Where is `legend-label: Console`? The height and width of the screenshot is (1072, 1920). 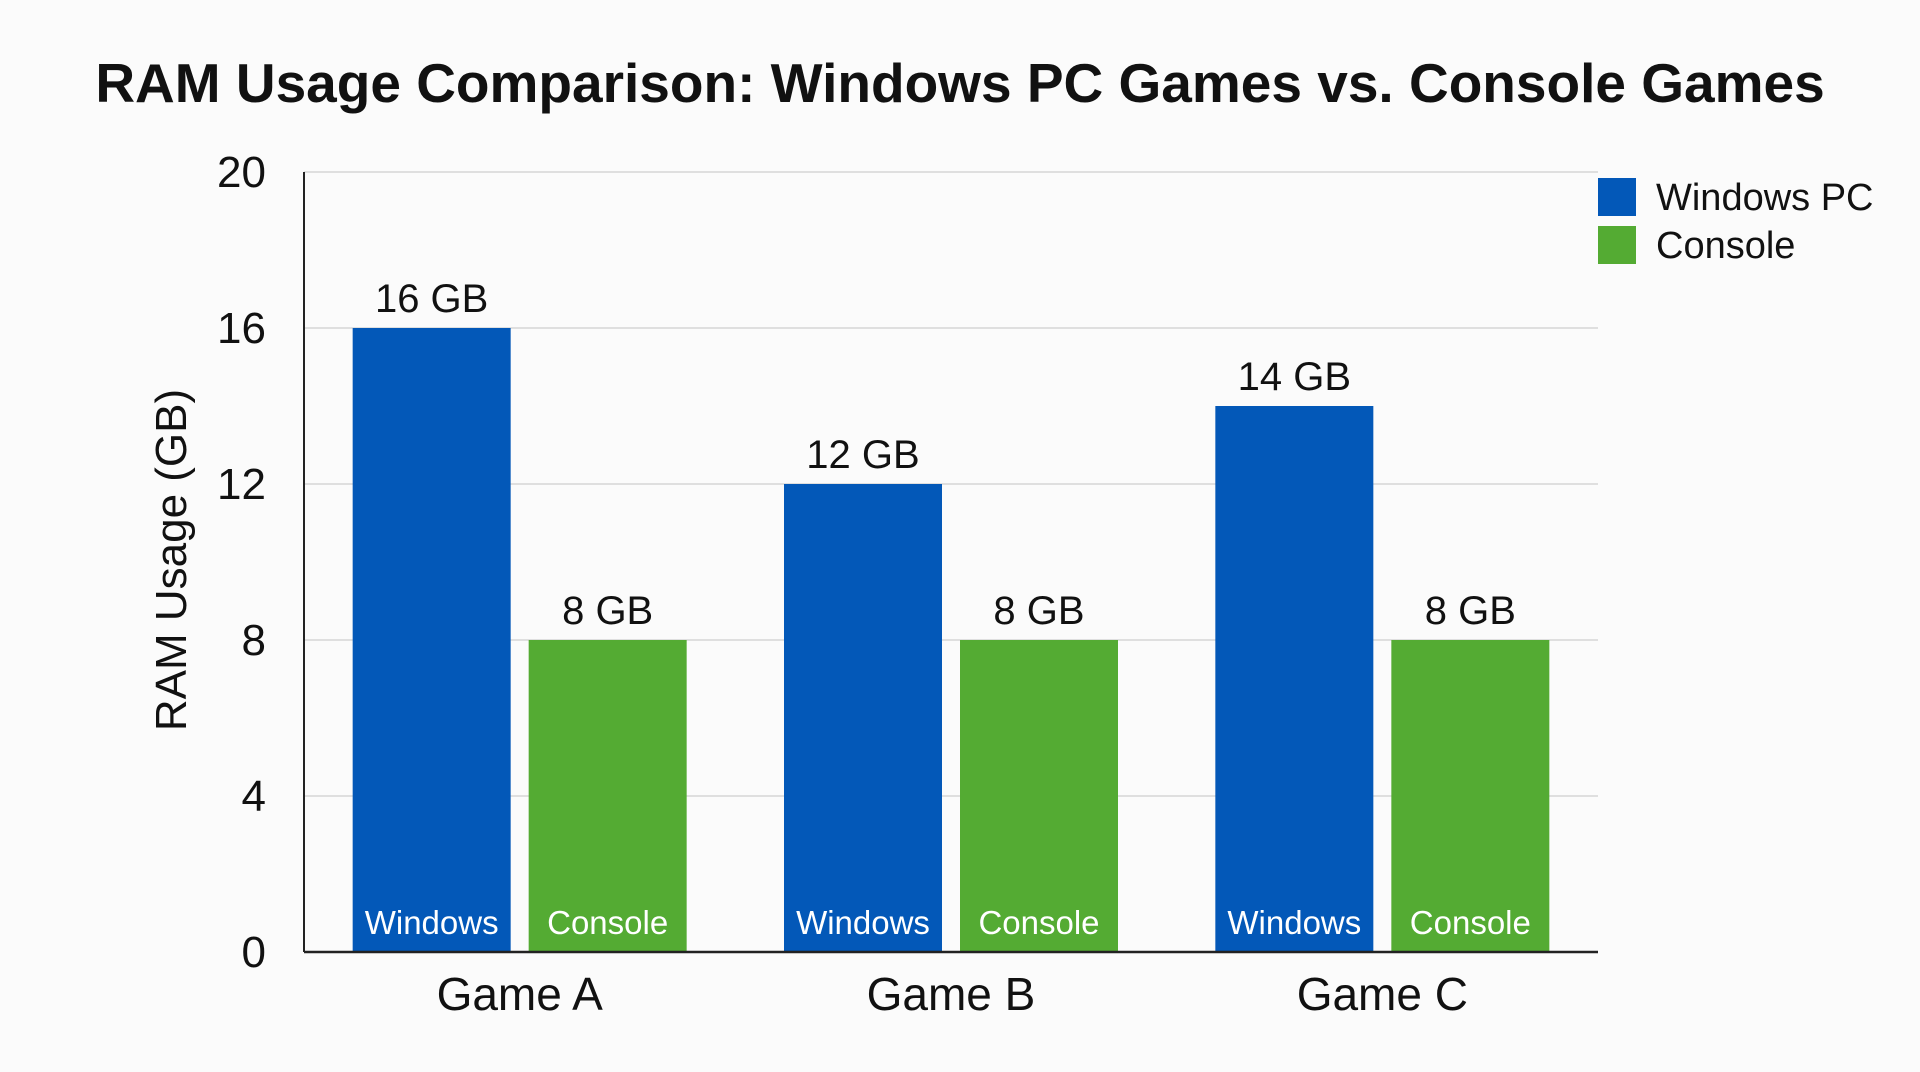
legend-label: Console is located at coordinates (1725, 246).